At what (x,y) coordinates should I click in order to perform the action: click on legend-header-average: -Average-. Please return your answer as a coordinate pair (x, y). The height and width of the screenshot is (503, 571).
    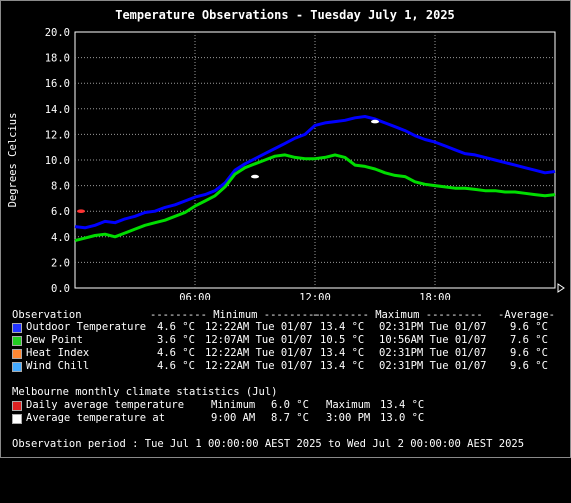
    Looking at the image, I should click on (526, 315).